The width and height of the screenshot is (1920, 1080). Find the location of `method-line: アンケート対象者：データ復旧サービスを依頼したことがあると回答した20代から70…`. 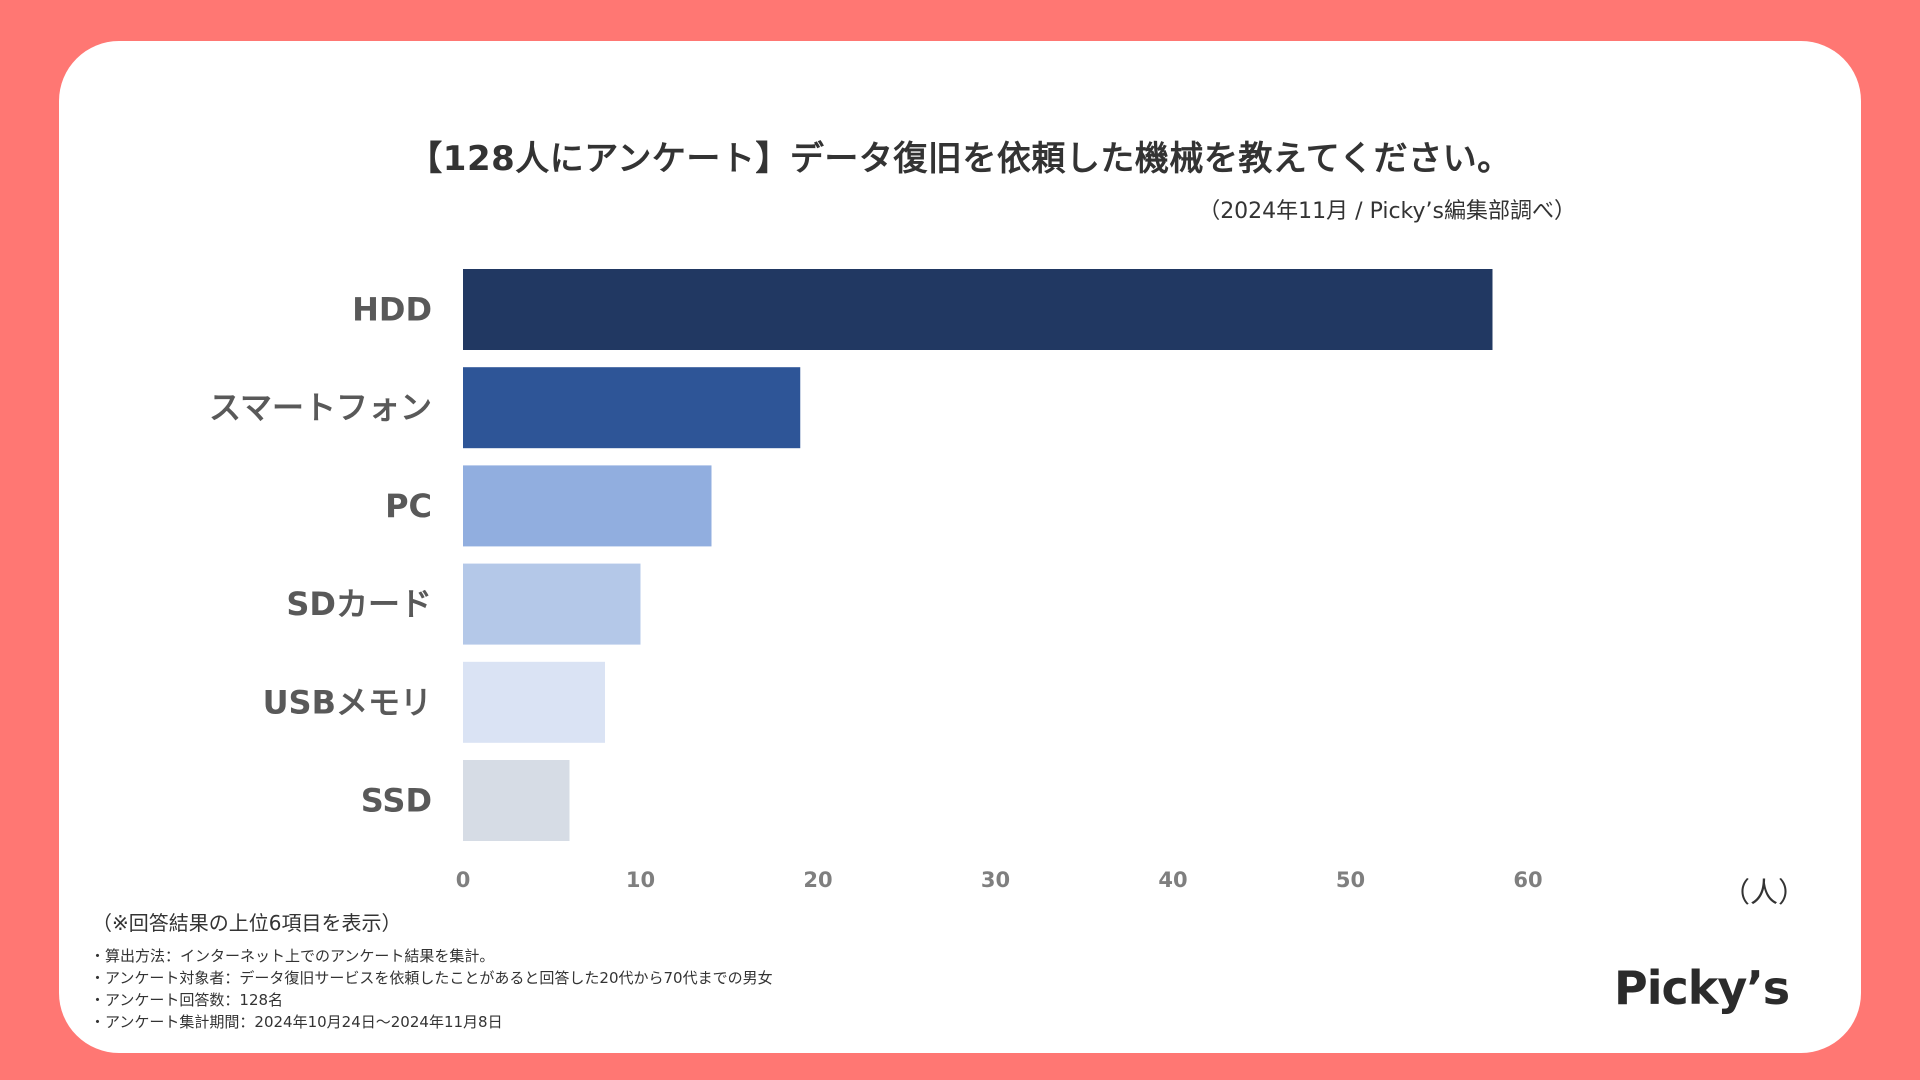

method-line: アンケート対象者：データ復旧サービスを依頼したことがあると回答した20代から70… is located at coordinates (431, 978).